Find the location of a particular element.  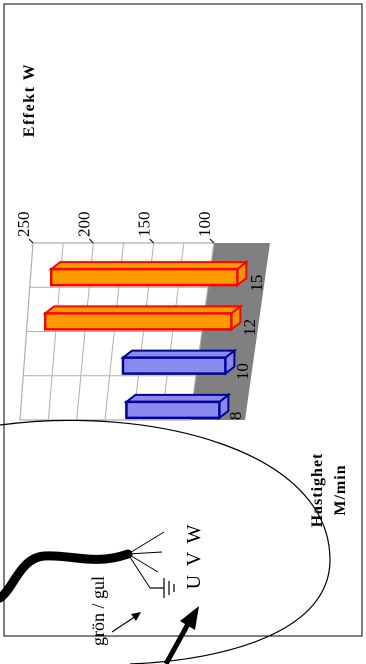

category-tick-label: 10 is located at coordinates (242, 371).